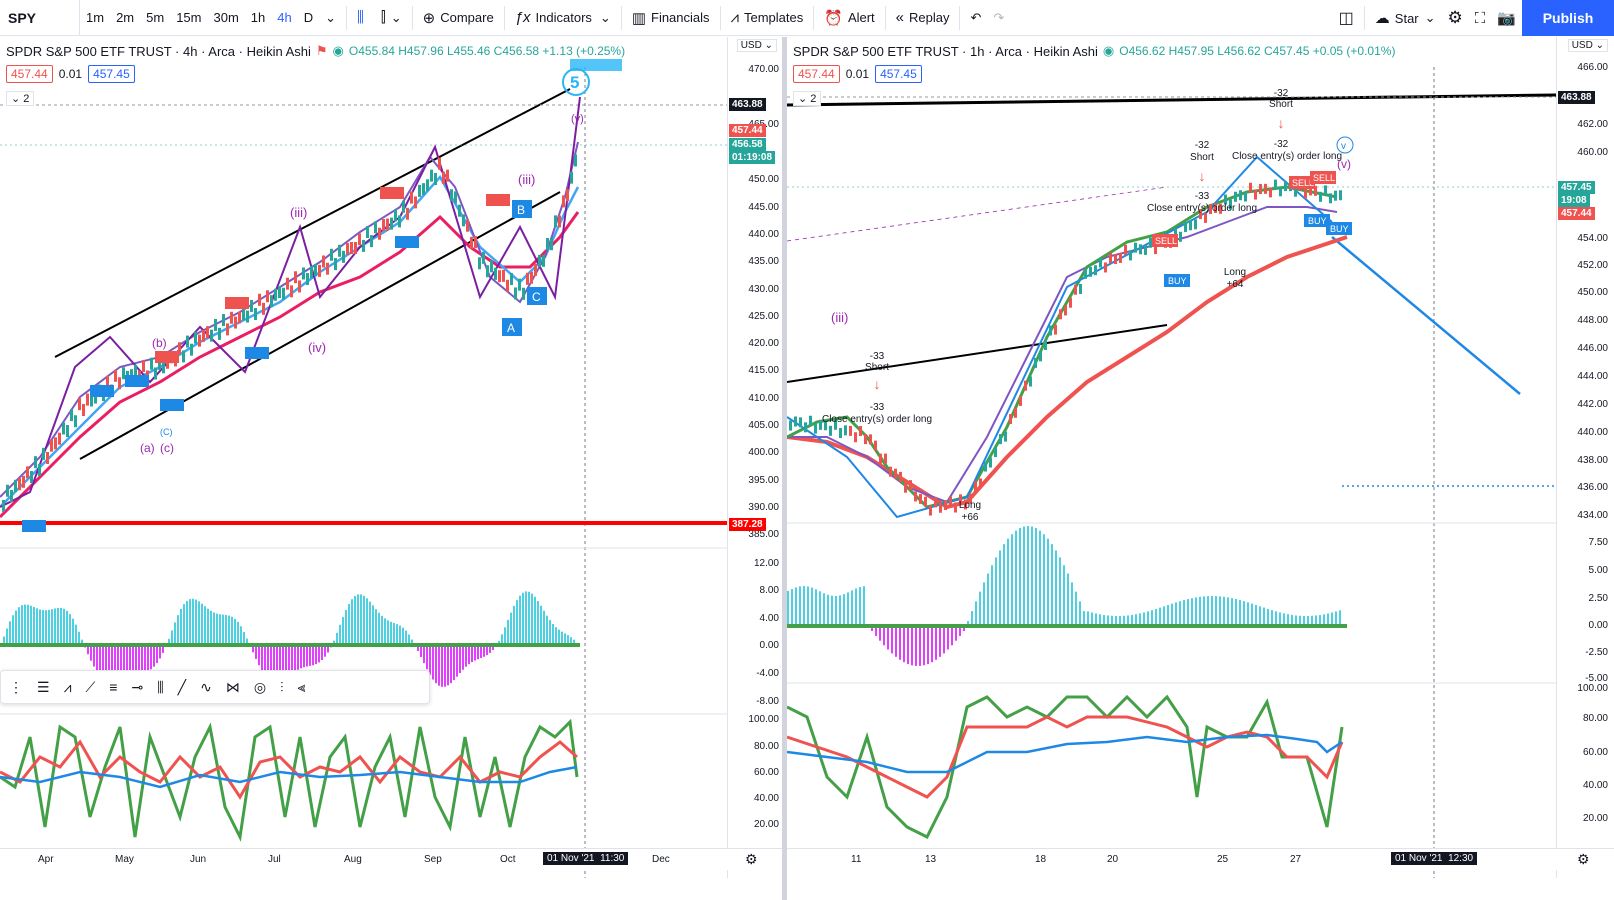 The width and height of the screenshot is (1614, 900). I want to click on short-arrow: ↓, so click(1202, 176).